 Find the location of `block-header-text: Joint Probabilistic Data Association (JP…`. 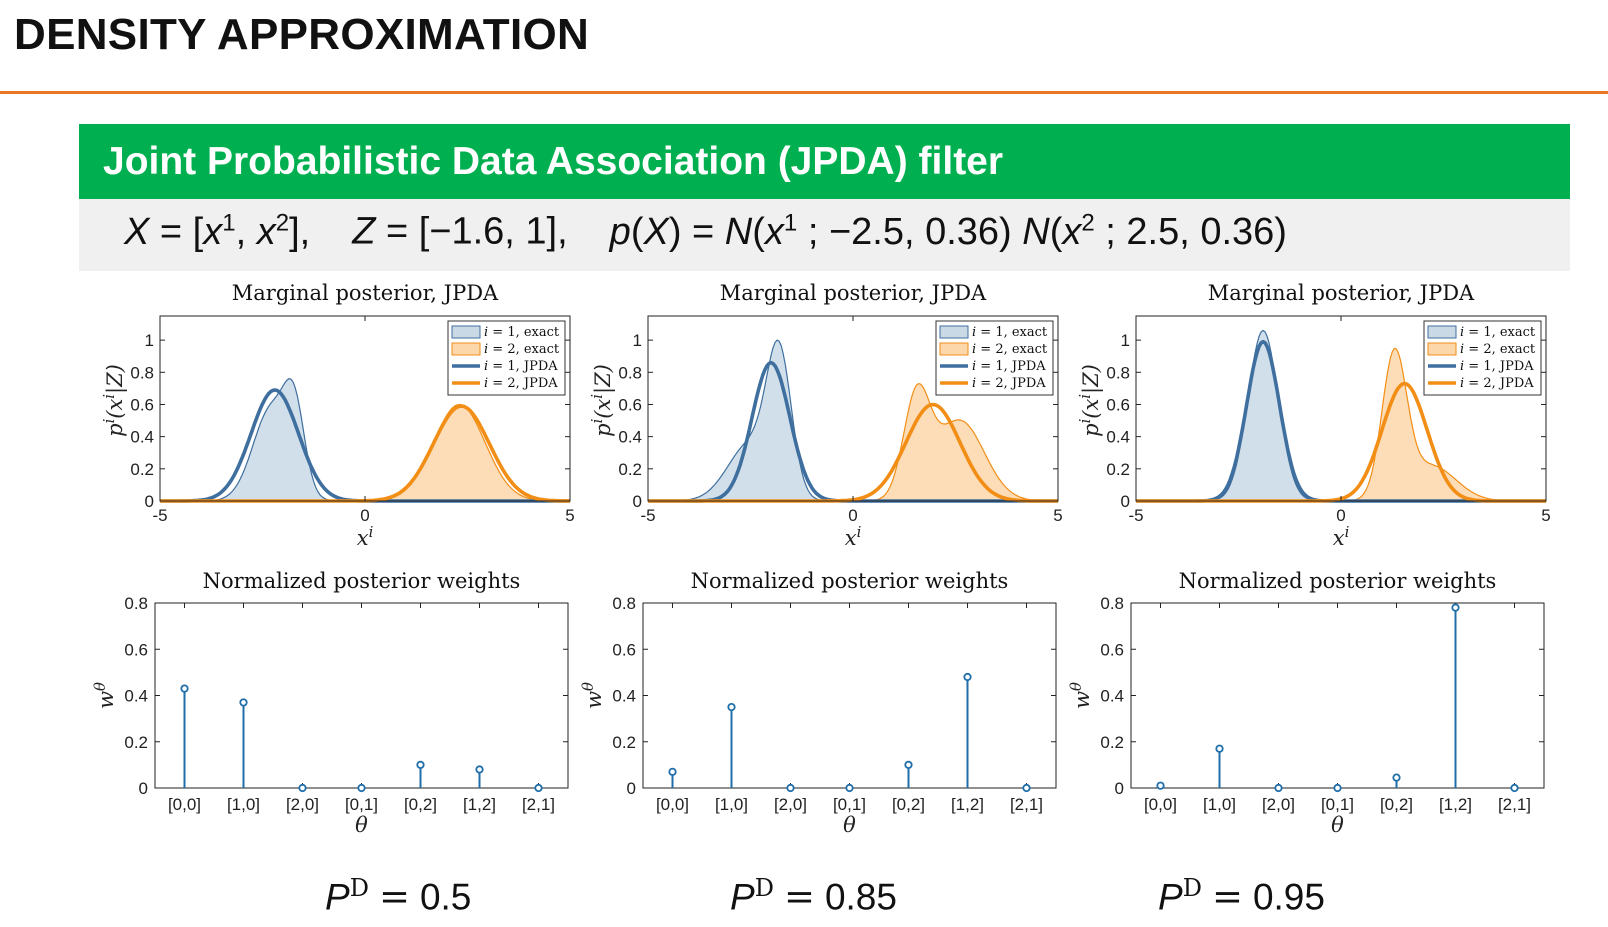

block-header-text: Joint Probabilistic Data Association (JP… is located at coordinates (553, 161).